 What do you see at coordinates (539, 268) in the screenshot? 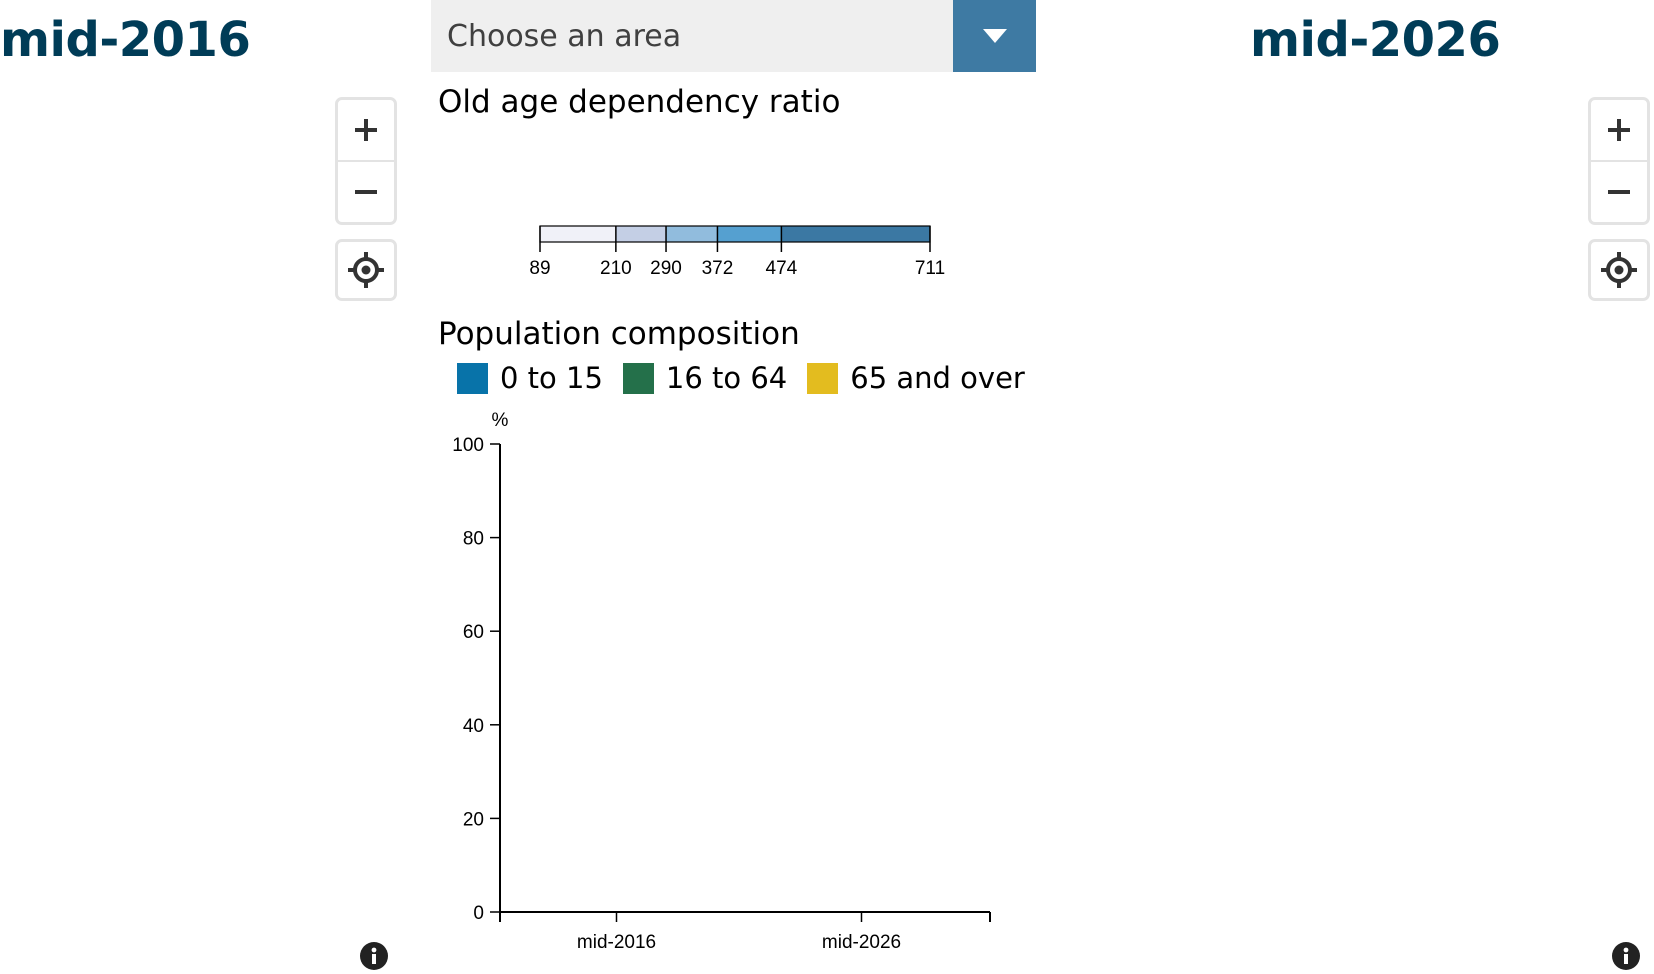
I see `ratio-tick-label: 89` at bounding box center [539, 268].